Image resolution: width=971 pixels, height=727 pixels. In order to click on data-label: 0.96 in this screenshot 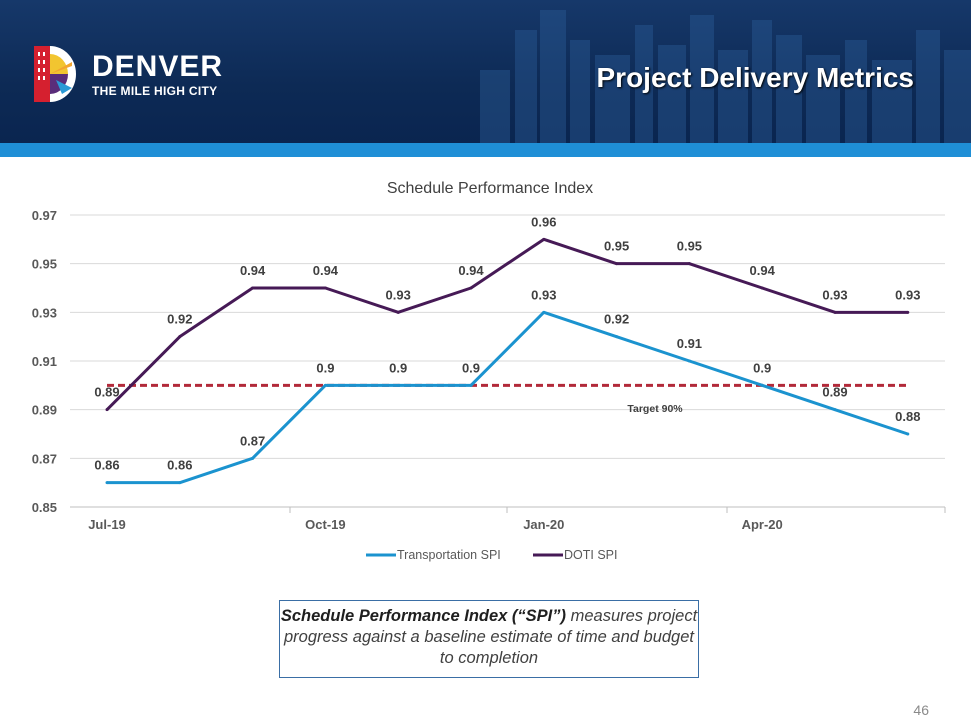, I will do `click(543, 221)`.